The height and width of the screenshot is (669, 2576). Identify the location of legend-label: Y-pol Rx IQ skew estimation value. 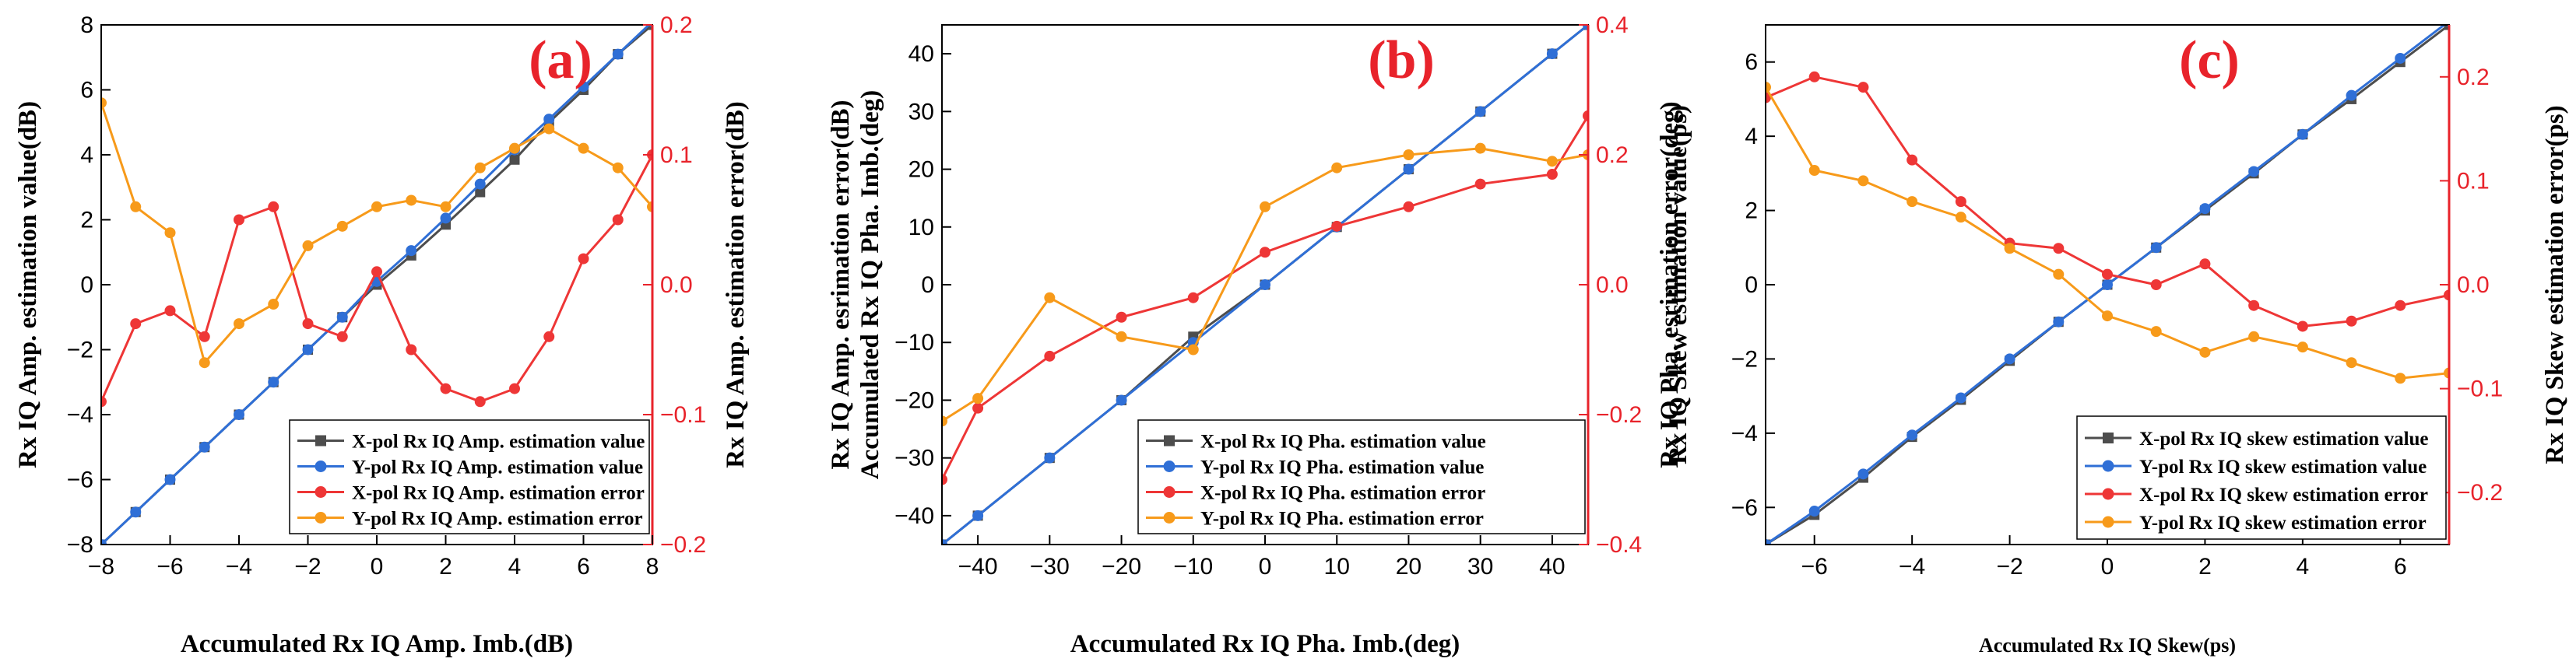
(2283, 468).